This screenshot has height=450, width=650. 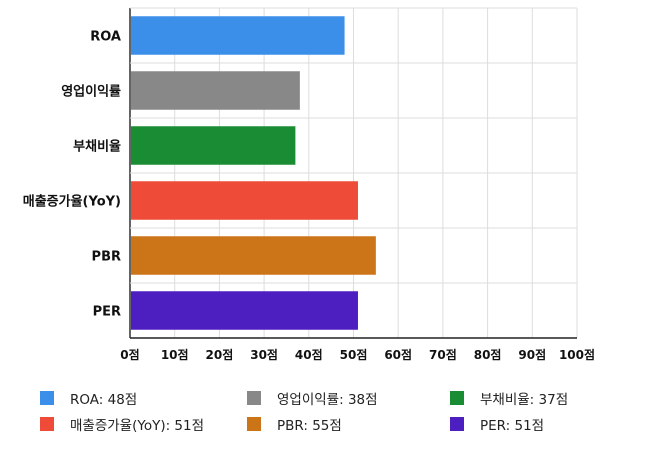 I want to click on category-label: 매출증가율(YoY), so click(x=72, y=202).